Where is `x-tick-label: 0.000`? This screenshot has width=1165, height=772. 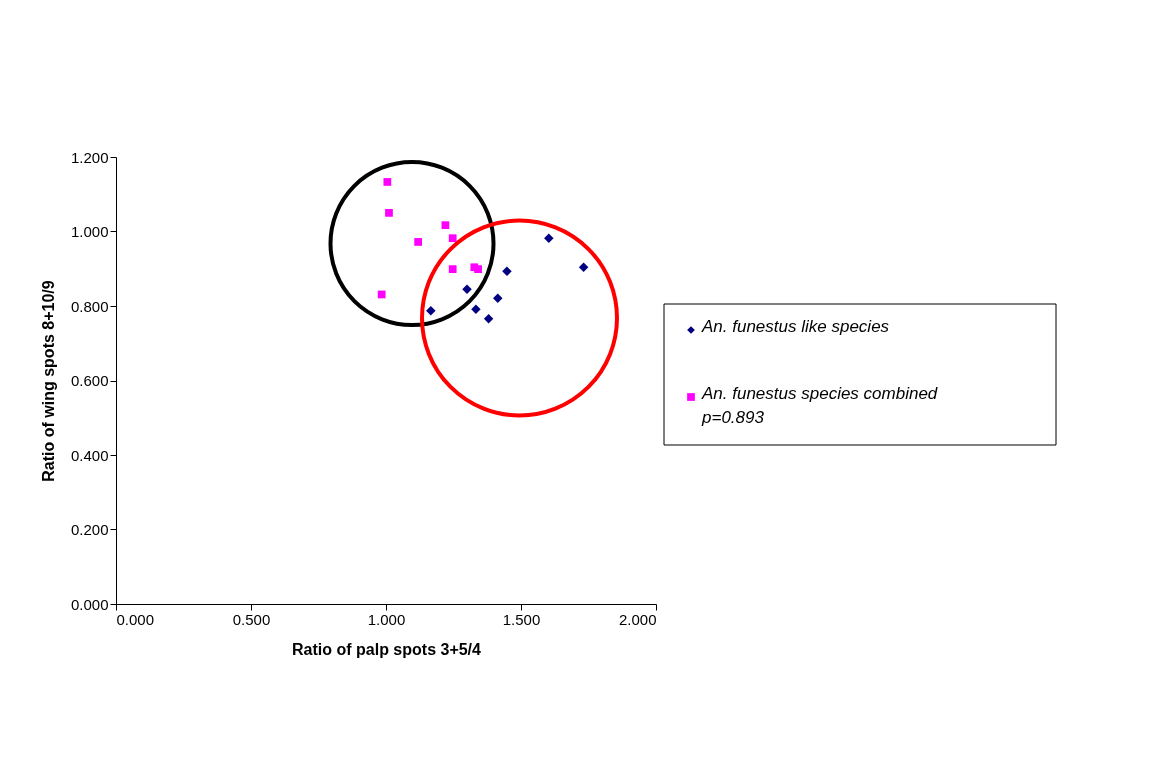
x-tick-label: 0.000 is located at coordinates (135, 619).